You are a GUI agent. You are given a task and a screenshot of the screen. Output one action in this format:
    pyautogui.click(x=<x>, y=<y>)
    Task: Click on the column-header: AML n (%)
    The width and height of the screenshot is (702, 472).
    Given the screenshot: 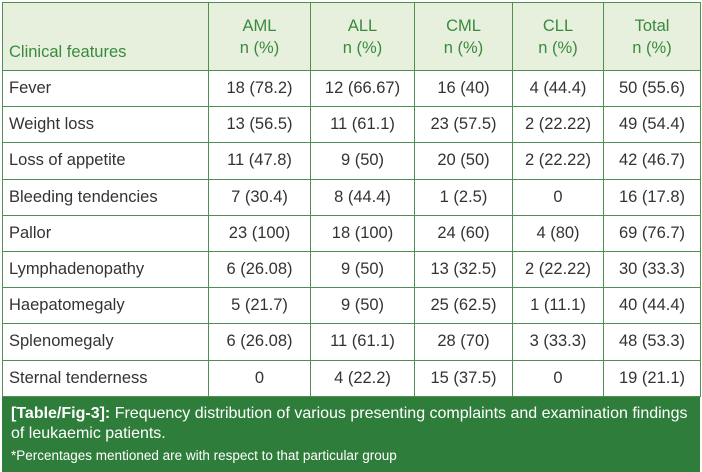 What is the action you would take?
    pyautogui.click(x=259, y=36)
    